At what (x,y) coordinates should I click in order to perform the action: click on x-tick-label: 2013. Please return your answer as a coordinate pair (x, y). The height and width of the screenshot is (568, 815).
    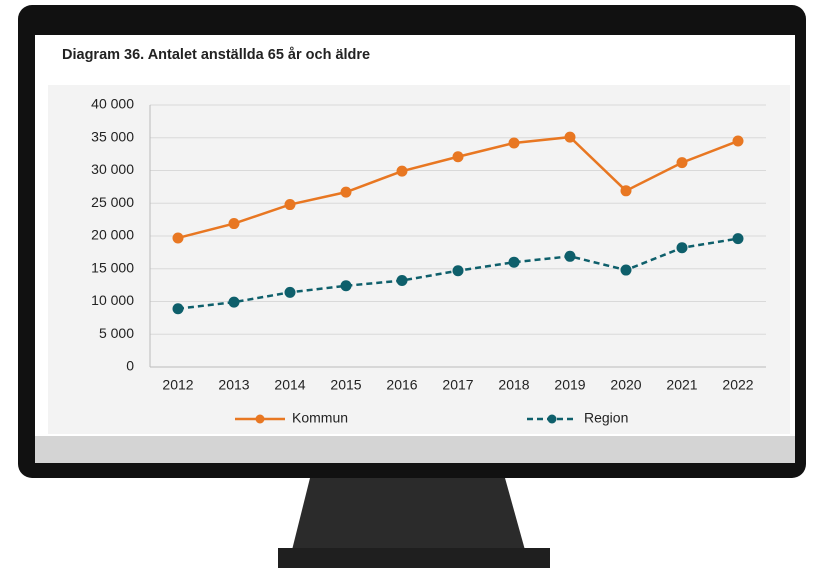
    Looking at the image, I should click on (233, 385).